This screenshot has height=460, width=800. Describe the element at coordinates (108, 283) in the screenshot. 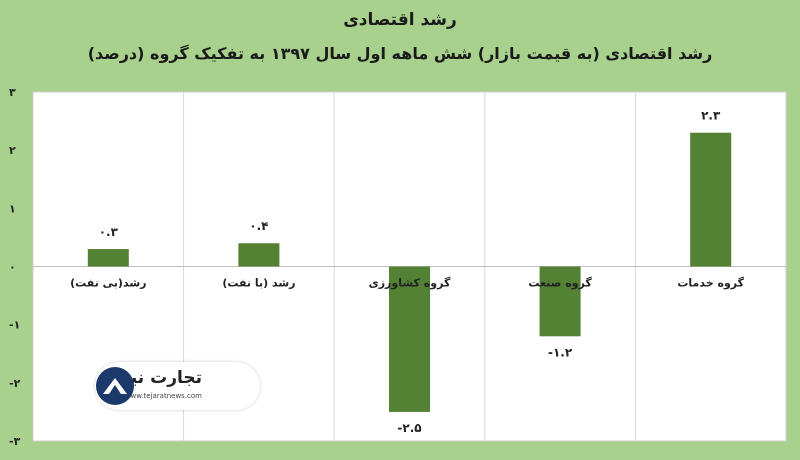

I see `category-label: رشد(بی نفت)` at that location.